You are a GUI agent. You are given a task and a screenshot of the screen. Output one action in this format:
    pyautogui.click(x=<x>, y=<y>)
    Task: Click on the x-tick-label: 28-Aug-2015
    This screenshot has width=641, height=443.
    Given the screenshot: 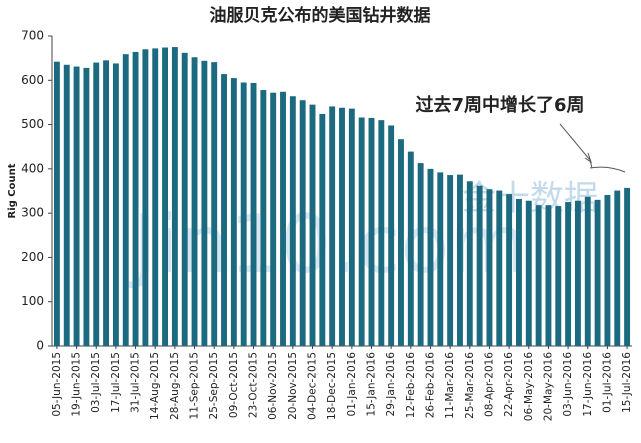 What is the action you would take?
    pyautogui.click(x=175, y=386)
    